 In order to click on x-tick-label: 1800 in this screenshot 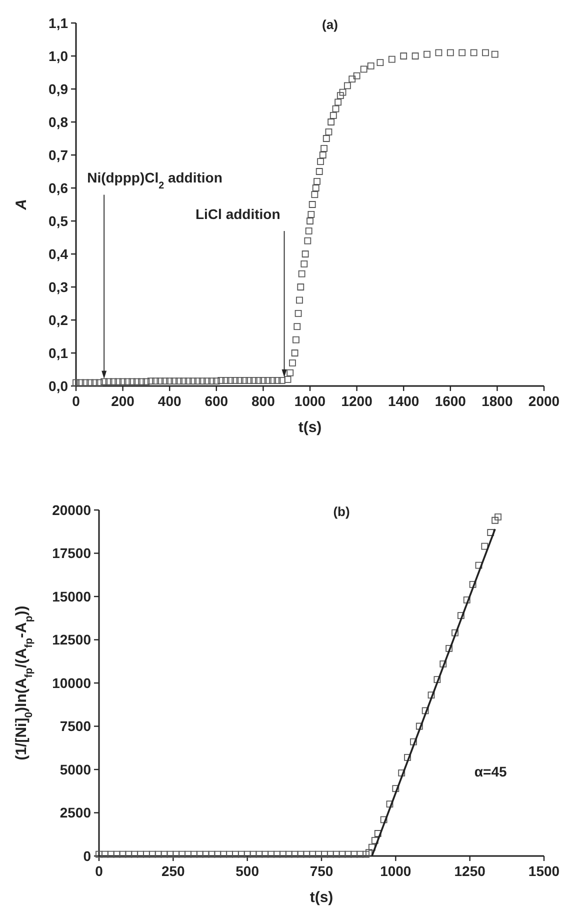, I will do `click(497, 401)`.